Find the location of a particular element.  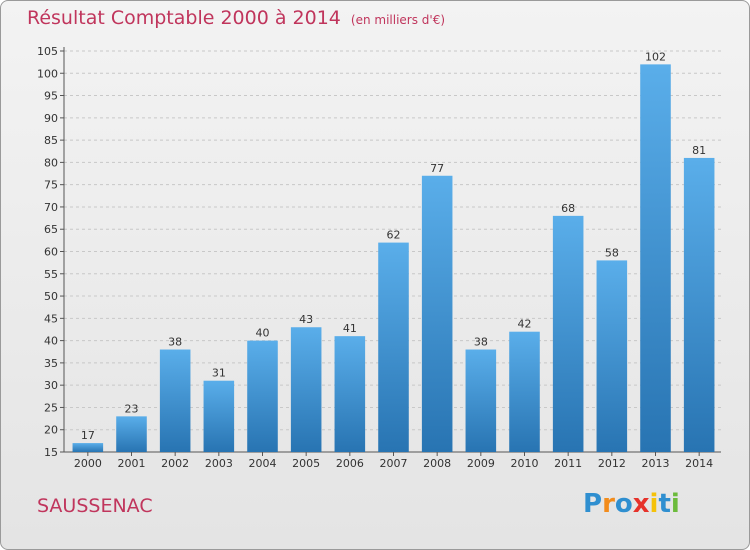

y-tick-label: 40 is located at coordinates (51, 341).